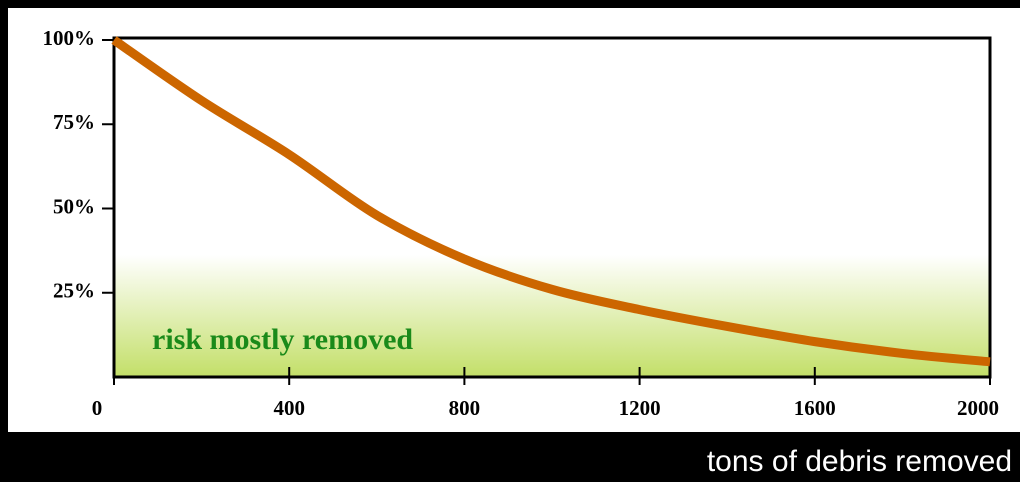 The image size is (1020, 482). Describe the element at coordinates (69, 38) in the screenshot. I see `y-tick-label: 100%` at that location.